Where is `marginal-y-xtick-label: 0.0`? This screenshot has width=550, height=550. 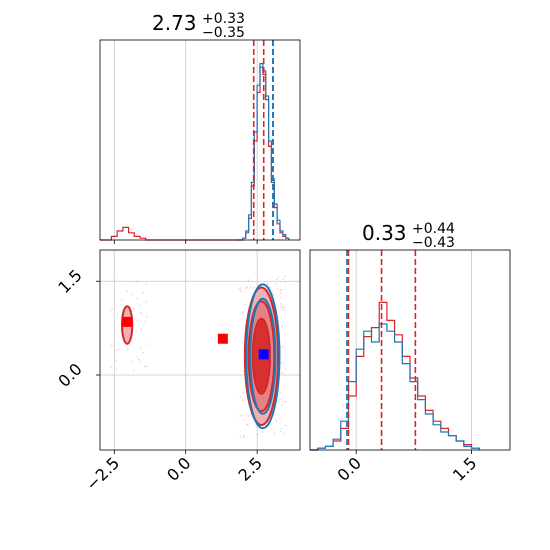
marginal-y-xtick-label: 0.0 is located at coordinates (349, 468).